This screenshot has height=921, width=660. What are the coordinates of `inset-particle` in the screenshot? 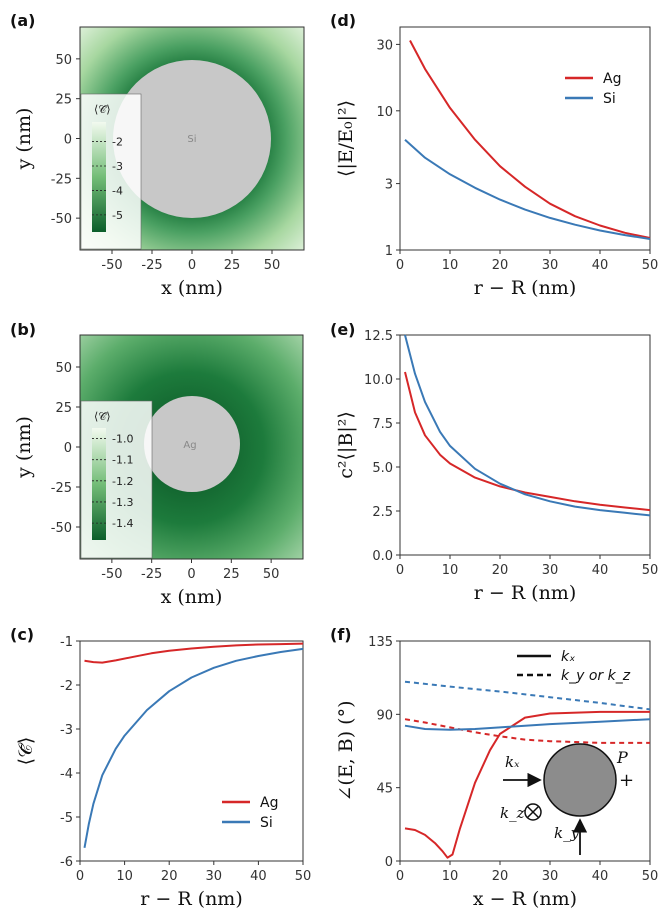 It's located at (580, 780).